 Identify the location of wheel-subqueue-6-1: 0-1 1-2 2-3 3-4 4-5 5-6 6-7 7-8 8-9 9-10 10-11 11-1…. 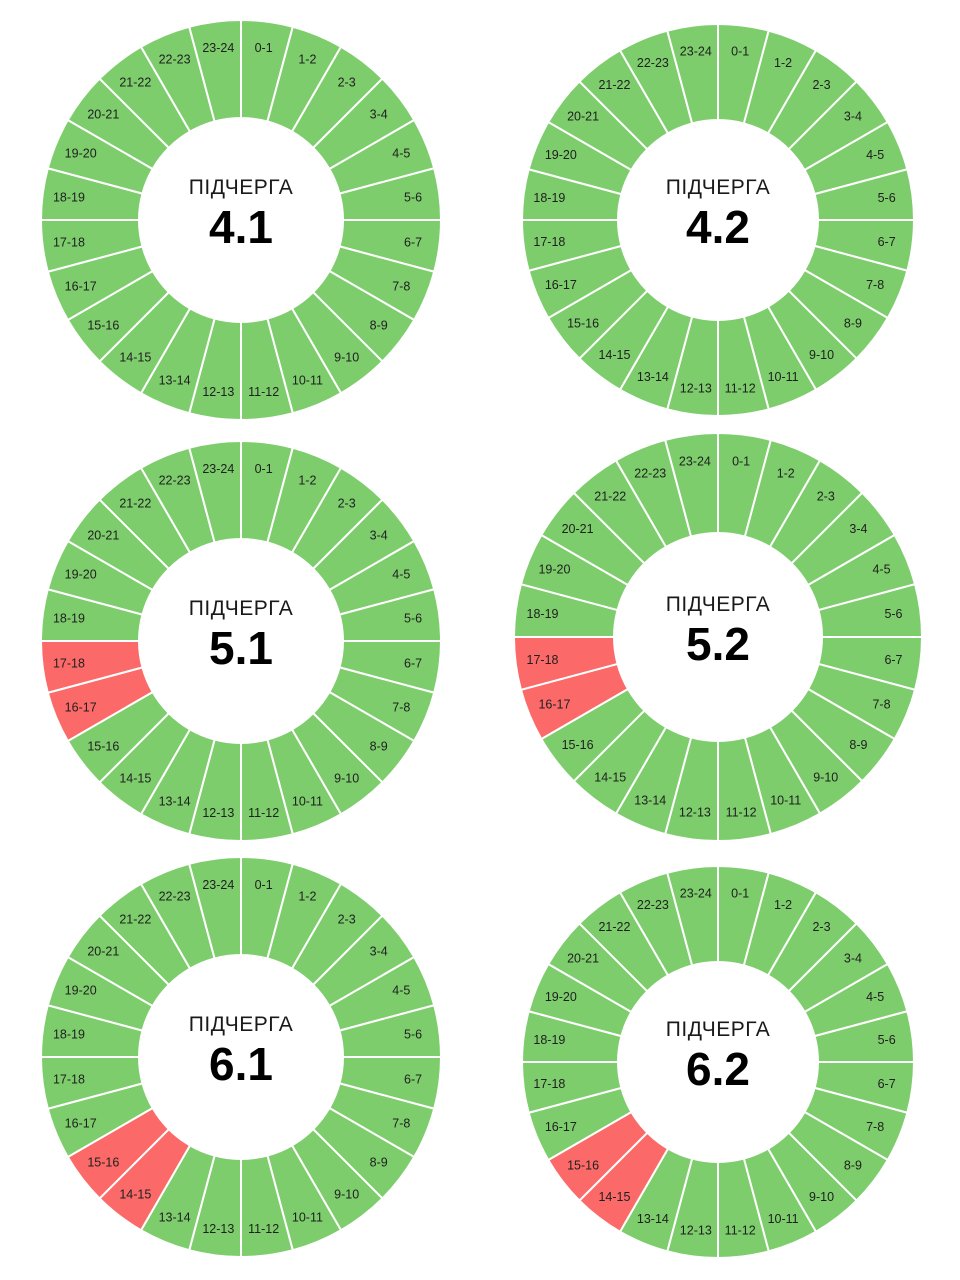
(241, 1057).